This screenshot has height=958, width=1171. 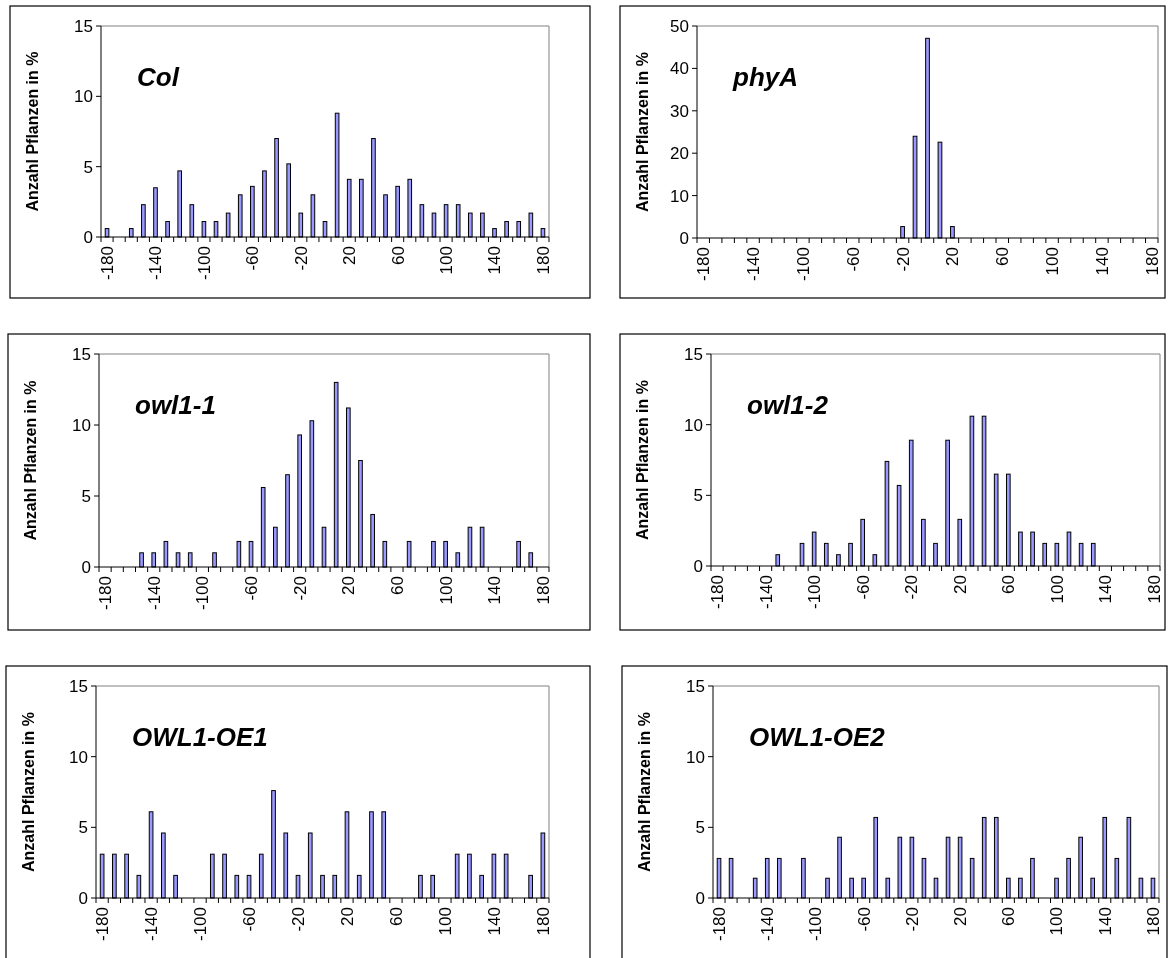 What do you see at coordinates (175, 405) in the screenshot?
I see `text: owl1-1` at bounding box center [175, 405].